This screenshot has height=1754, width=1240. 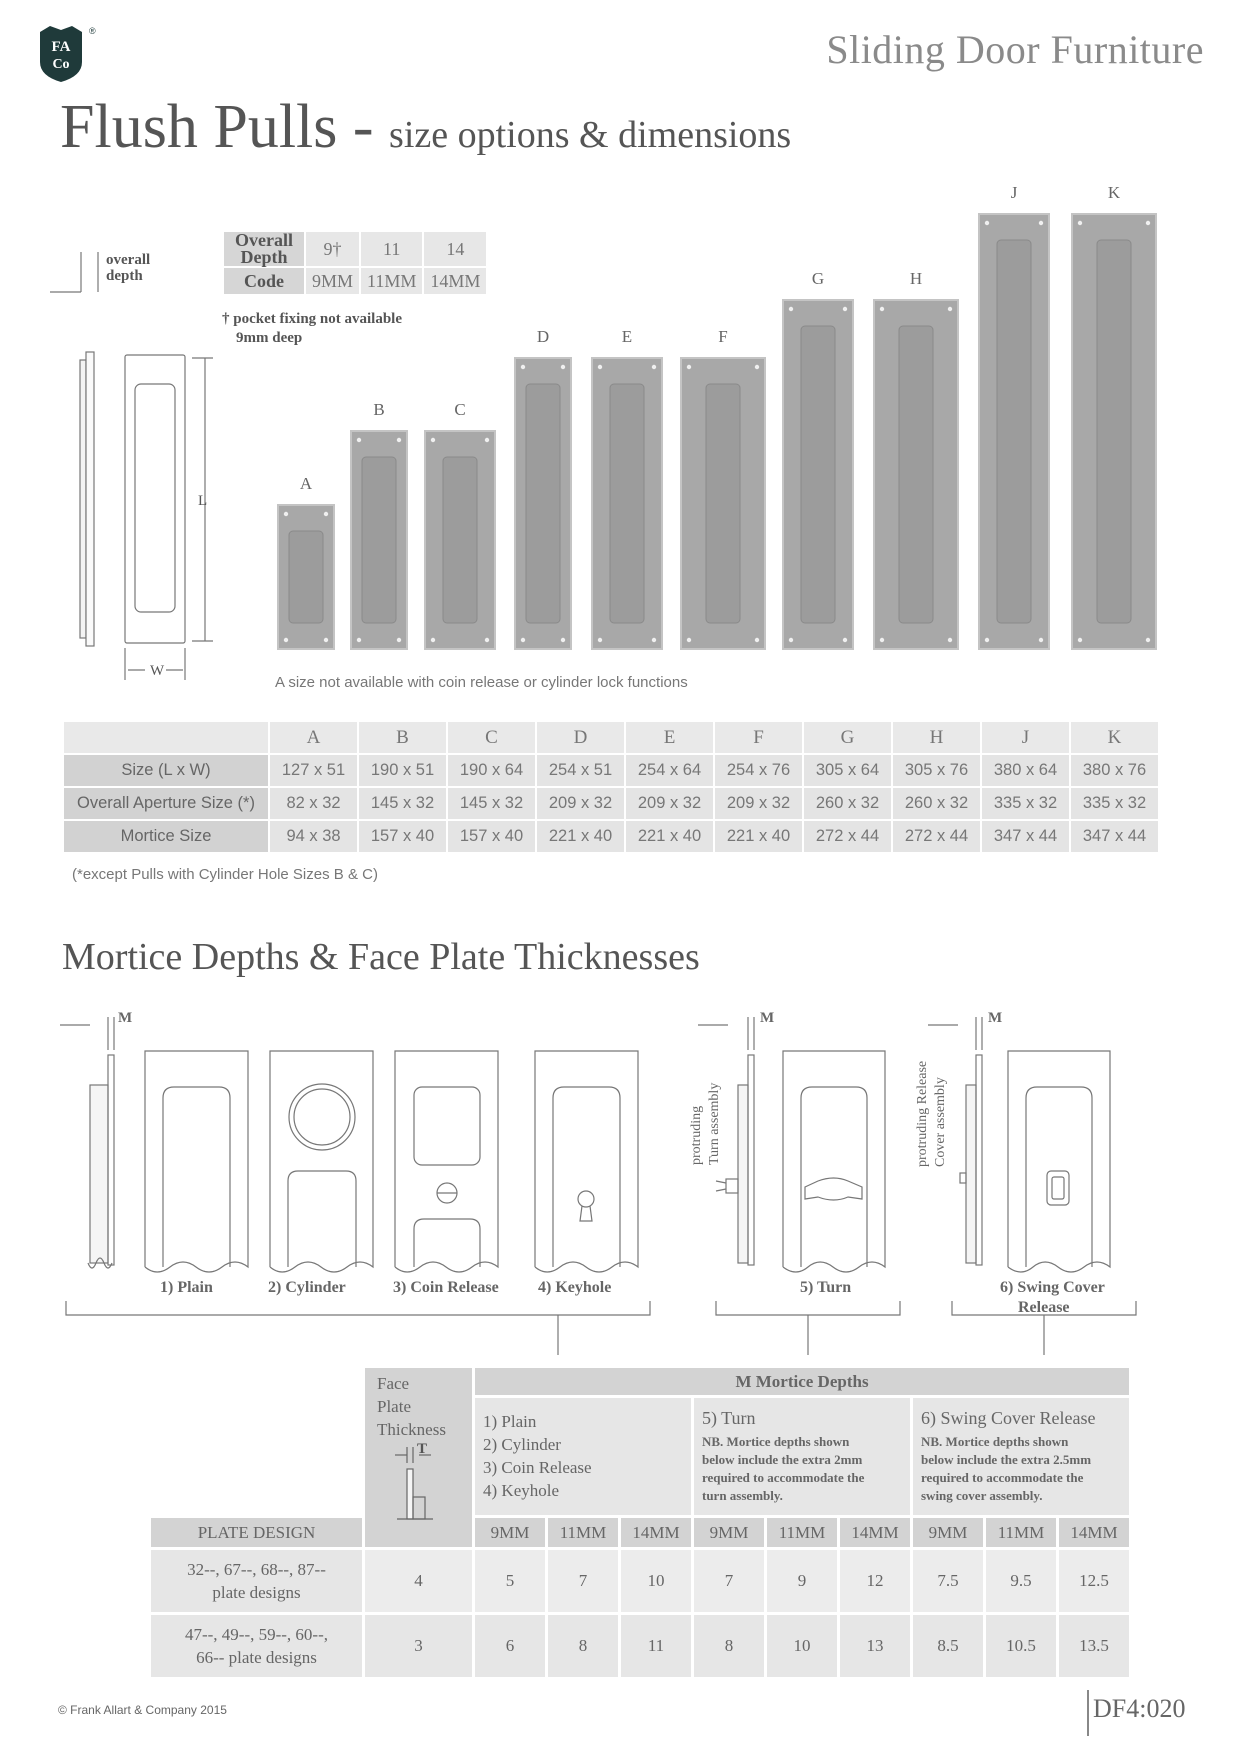 I want to click on mortice-cell: 221 x 40, so click(x=580, y=836).